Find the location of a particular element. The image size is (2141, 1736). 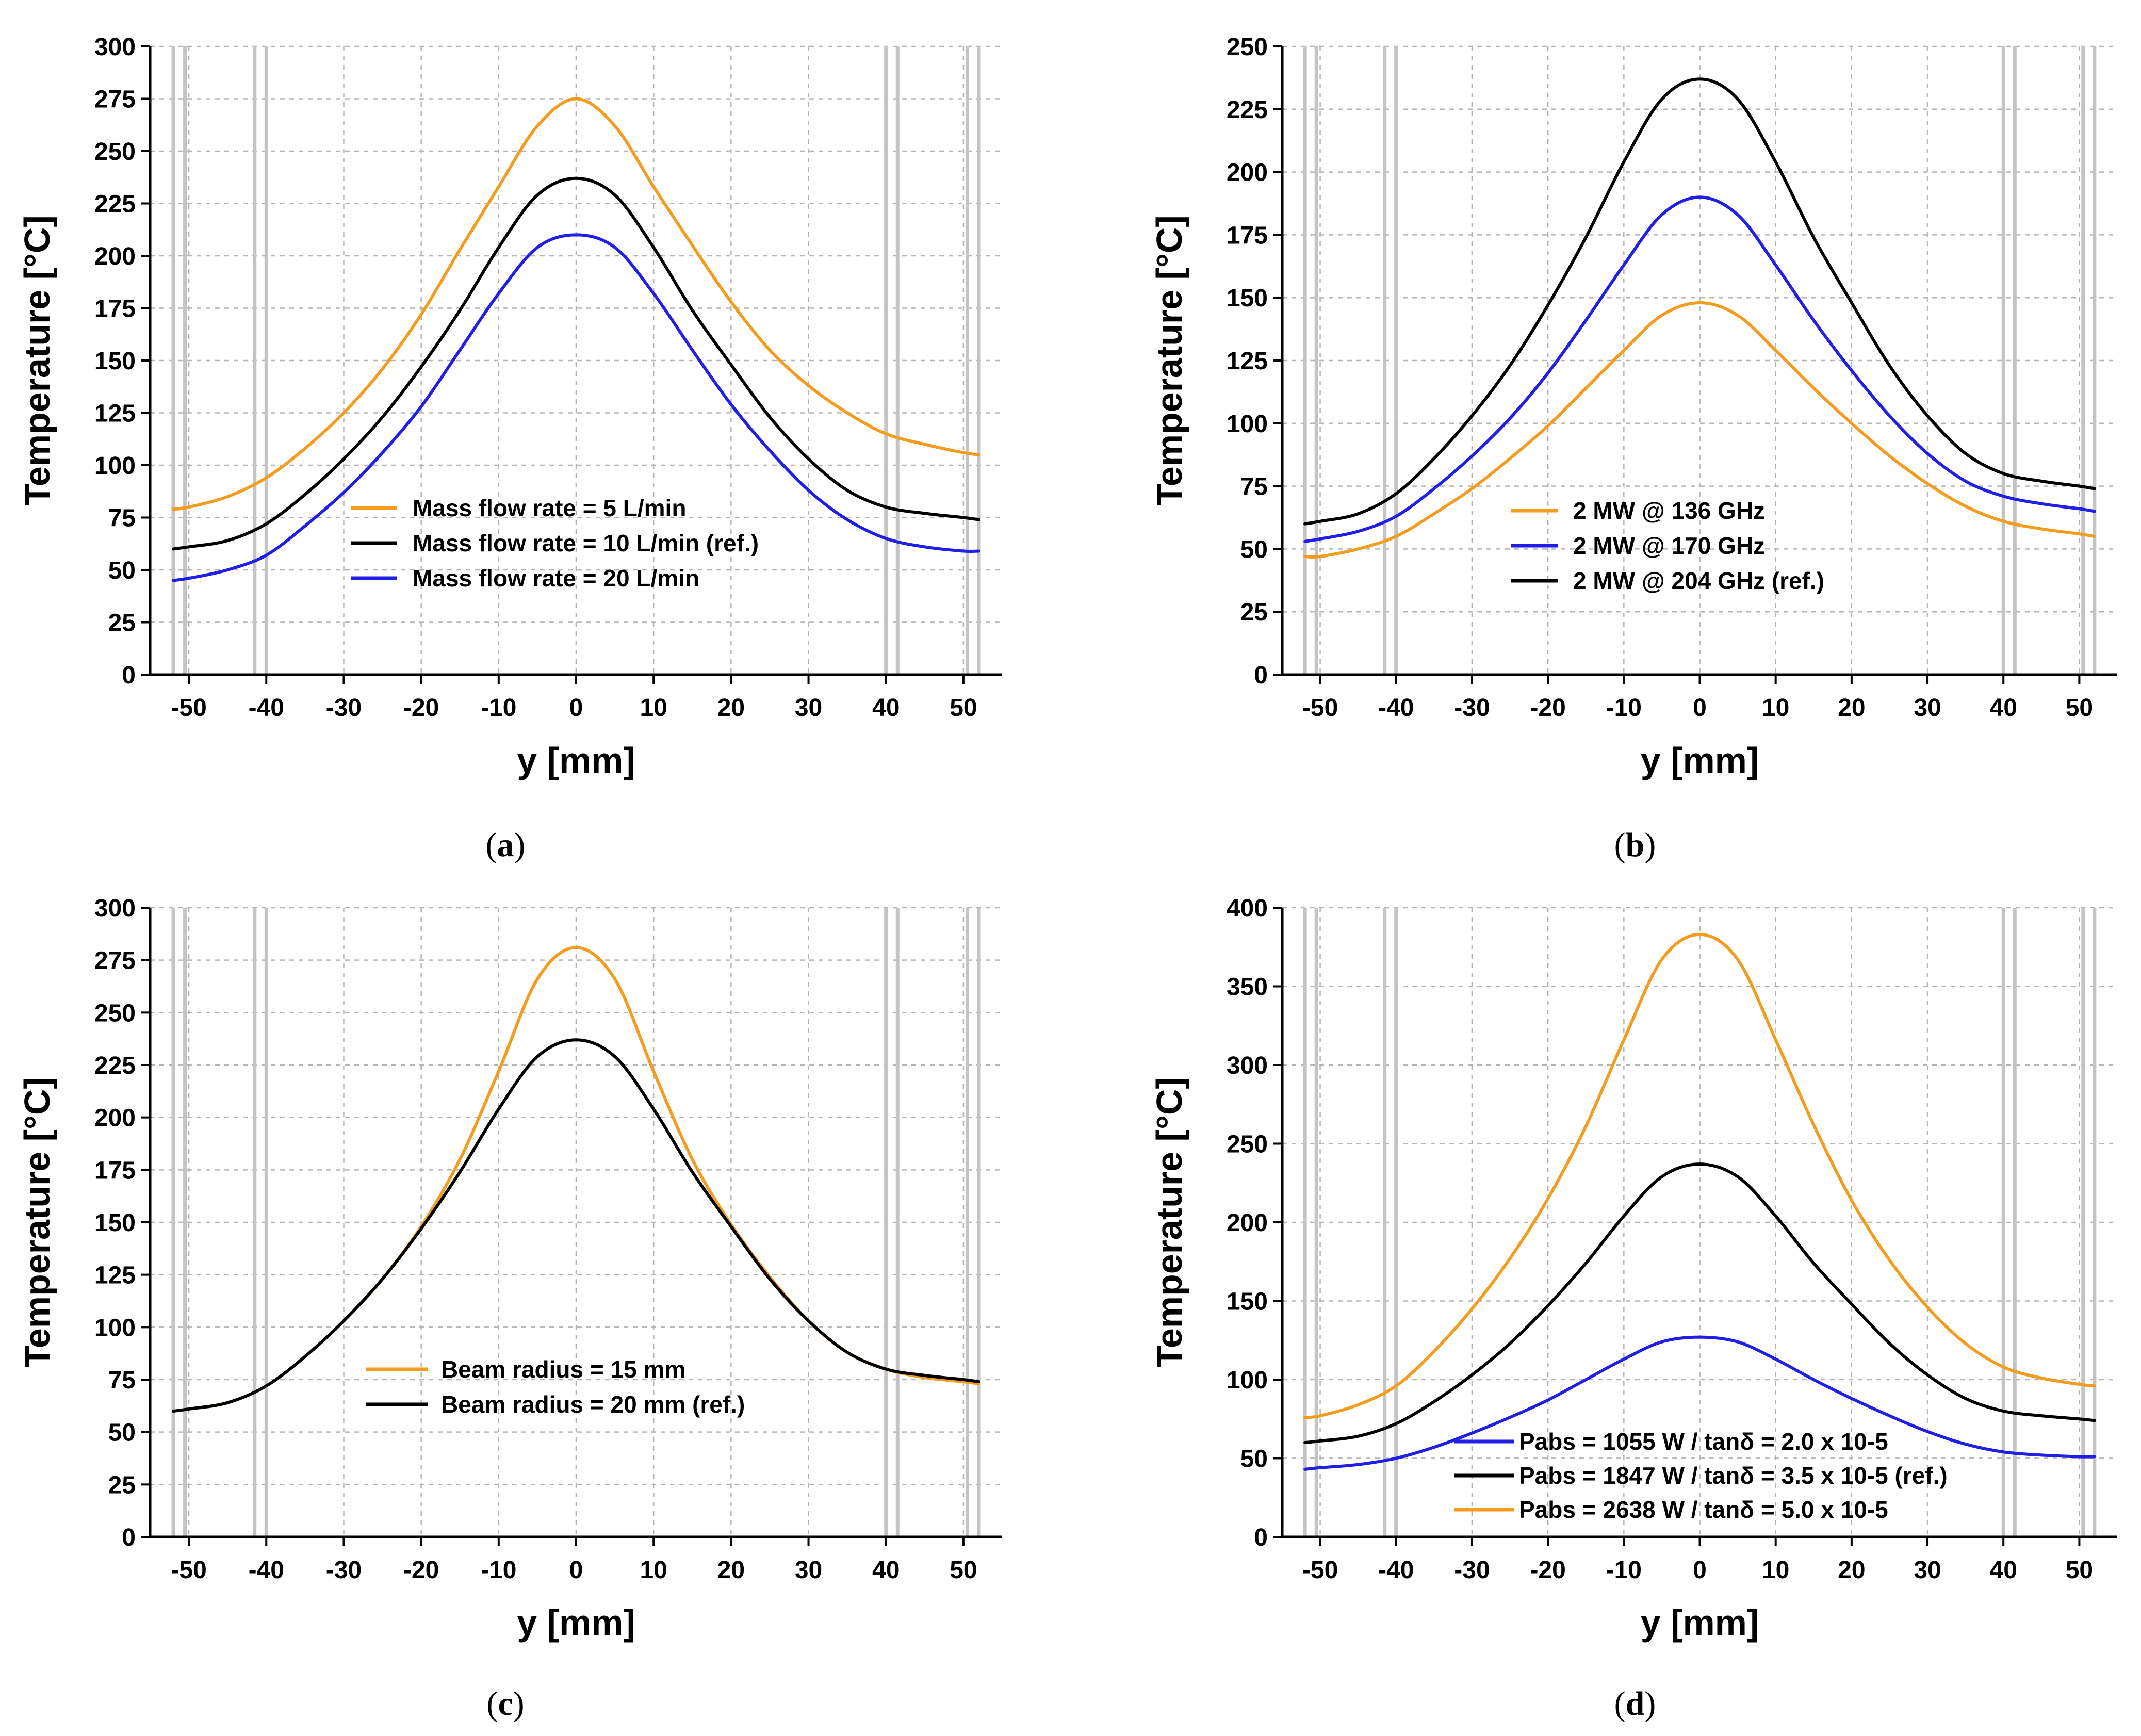

legend-label: Mass flow rate = 5 L/min is located at coordinates (549, 508).